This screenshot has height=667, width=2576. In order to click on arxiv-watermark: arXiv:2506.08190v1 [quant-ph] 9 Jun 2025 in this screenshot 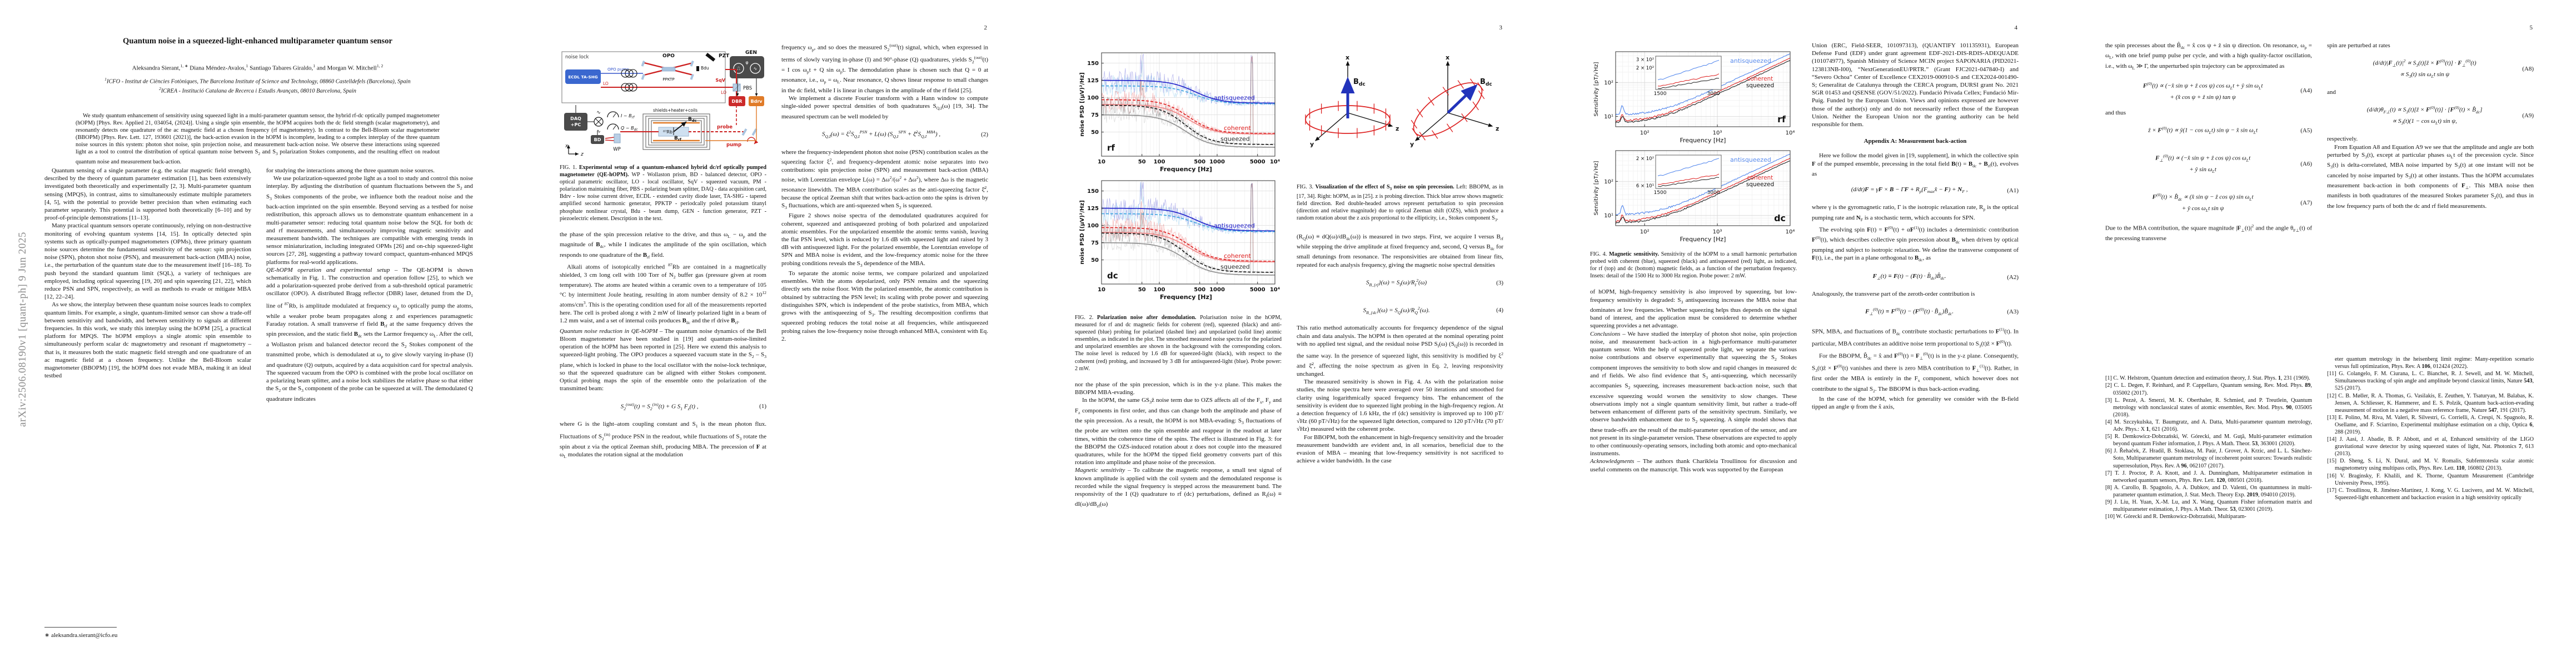, I will do `click(22, 329)`.